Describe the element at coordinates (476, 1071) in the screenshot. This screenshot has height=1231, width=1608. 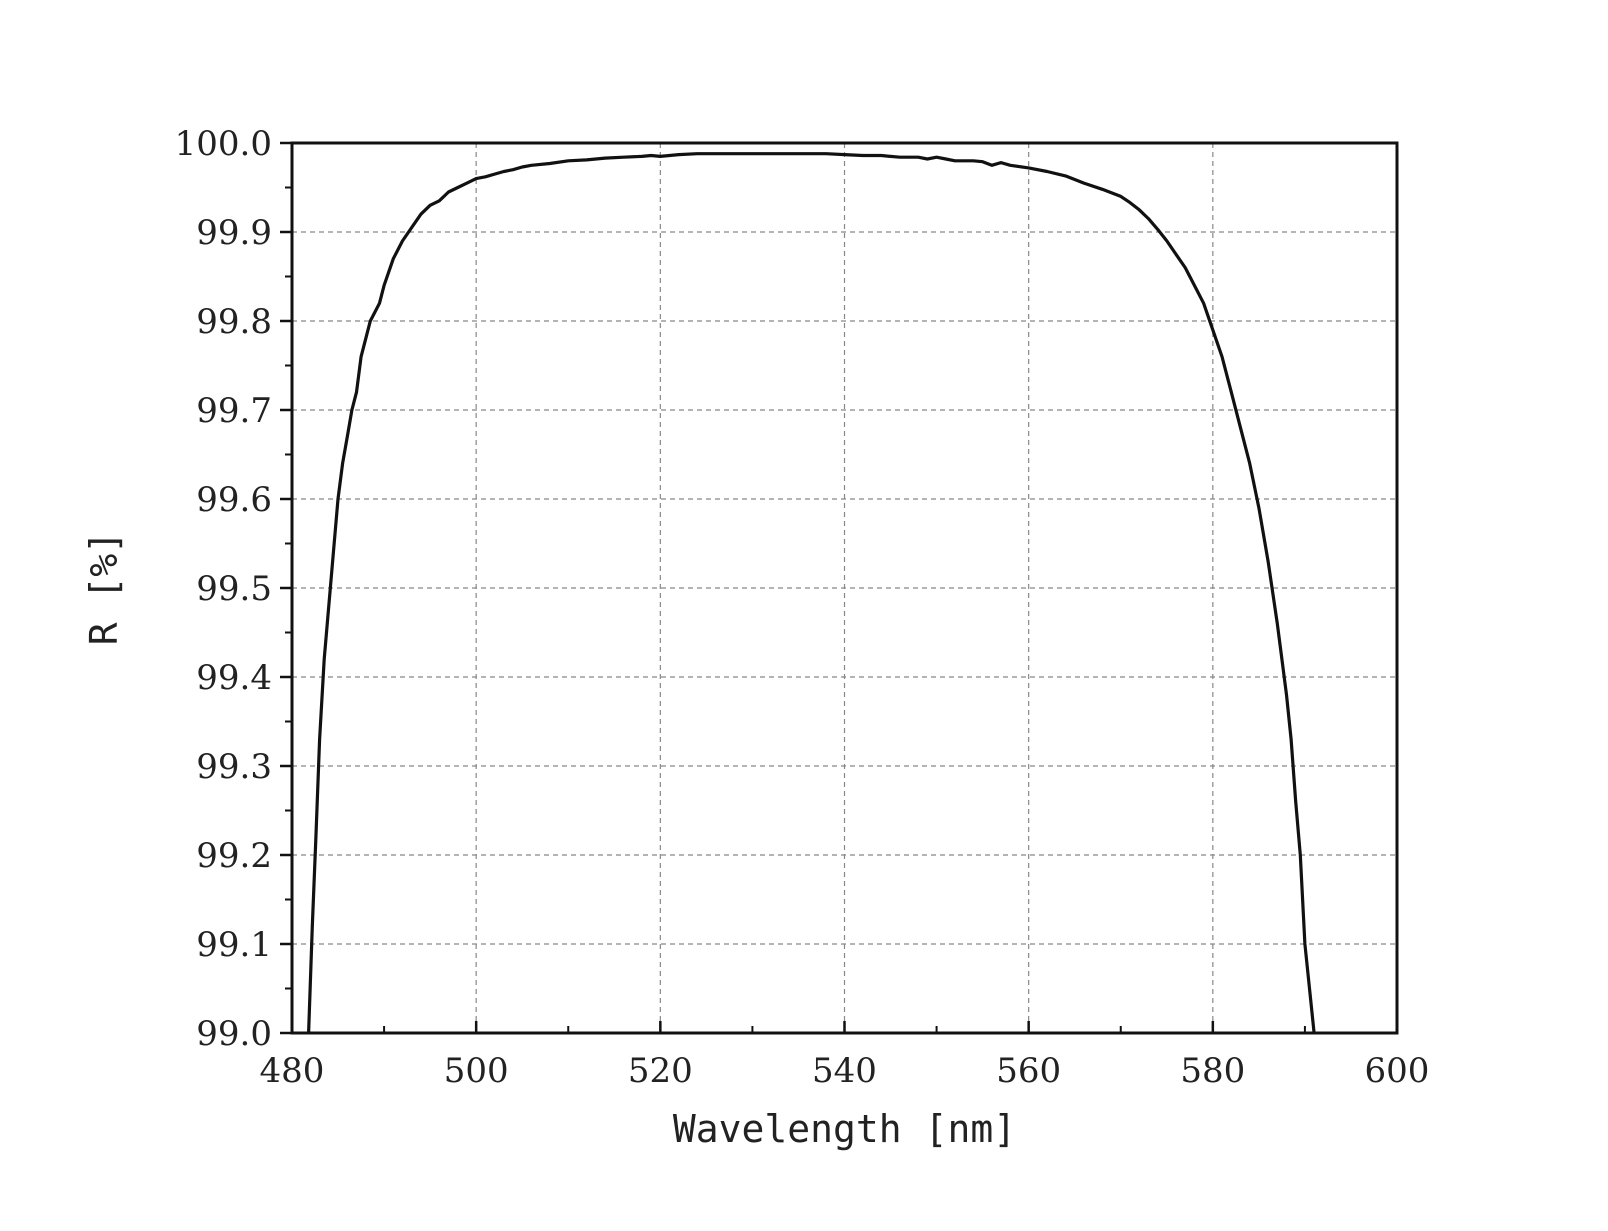
I see `x-tick-label: 500` at that location.